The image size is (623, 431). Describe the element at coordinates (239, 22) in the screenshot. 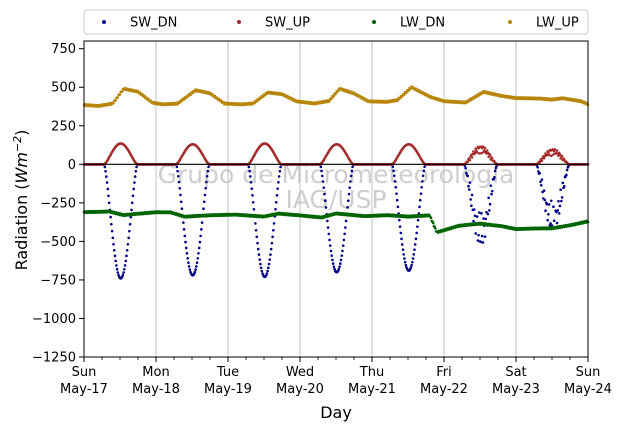

I see `legend-marker-SW_UP` at that location.